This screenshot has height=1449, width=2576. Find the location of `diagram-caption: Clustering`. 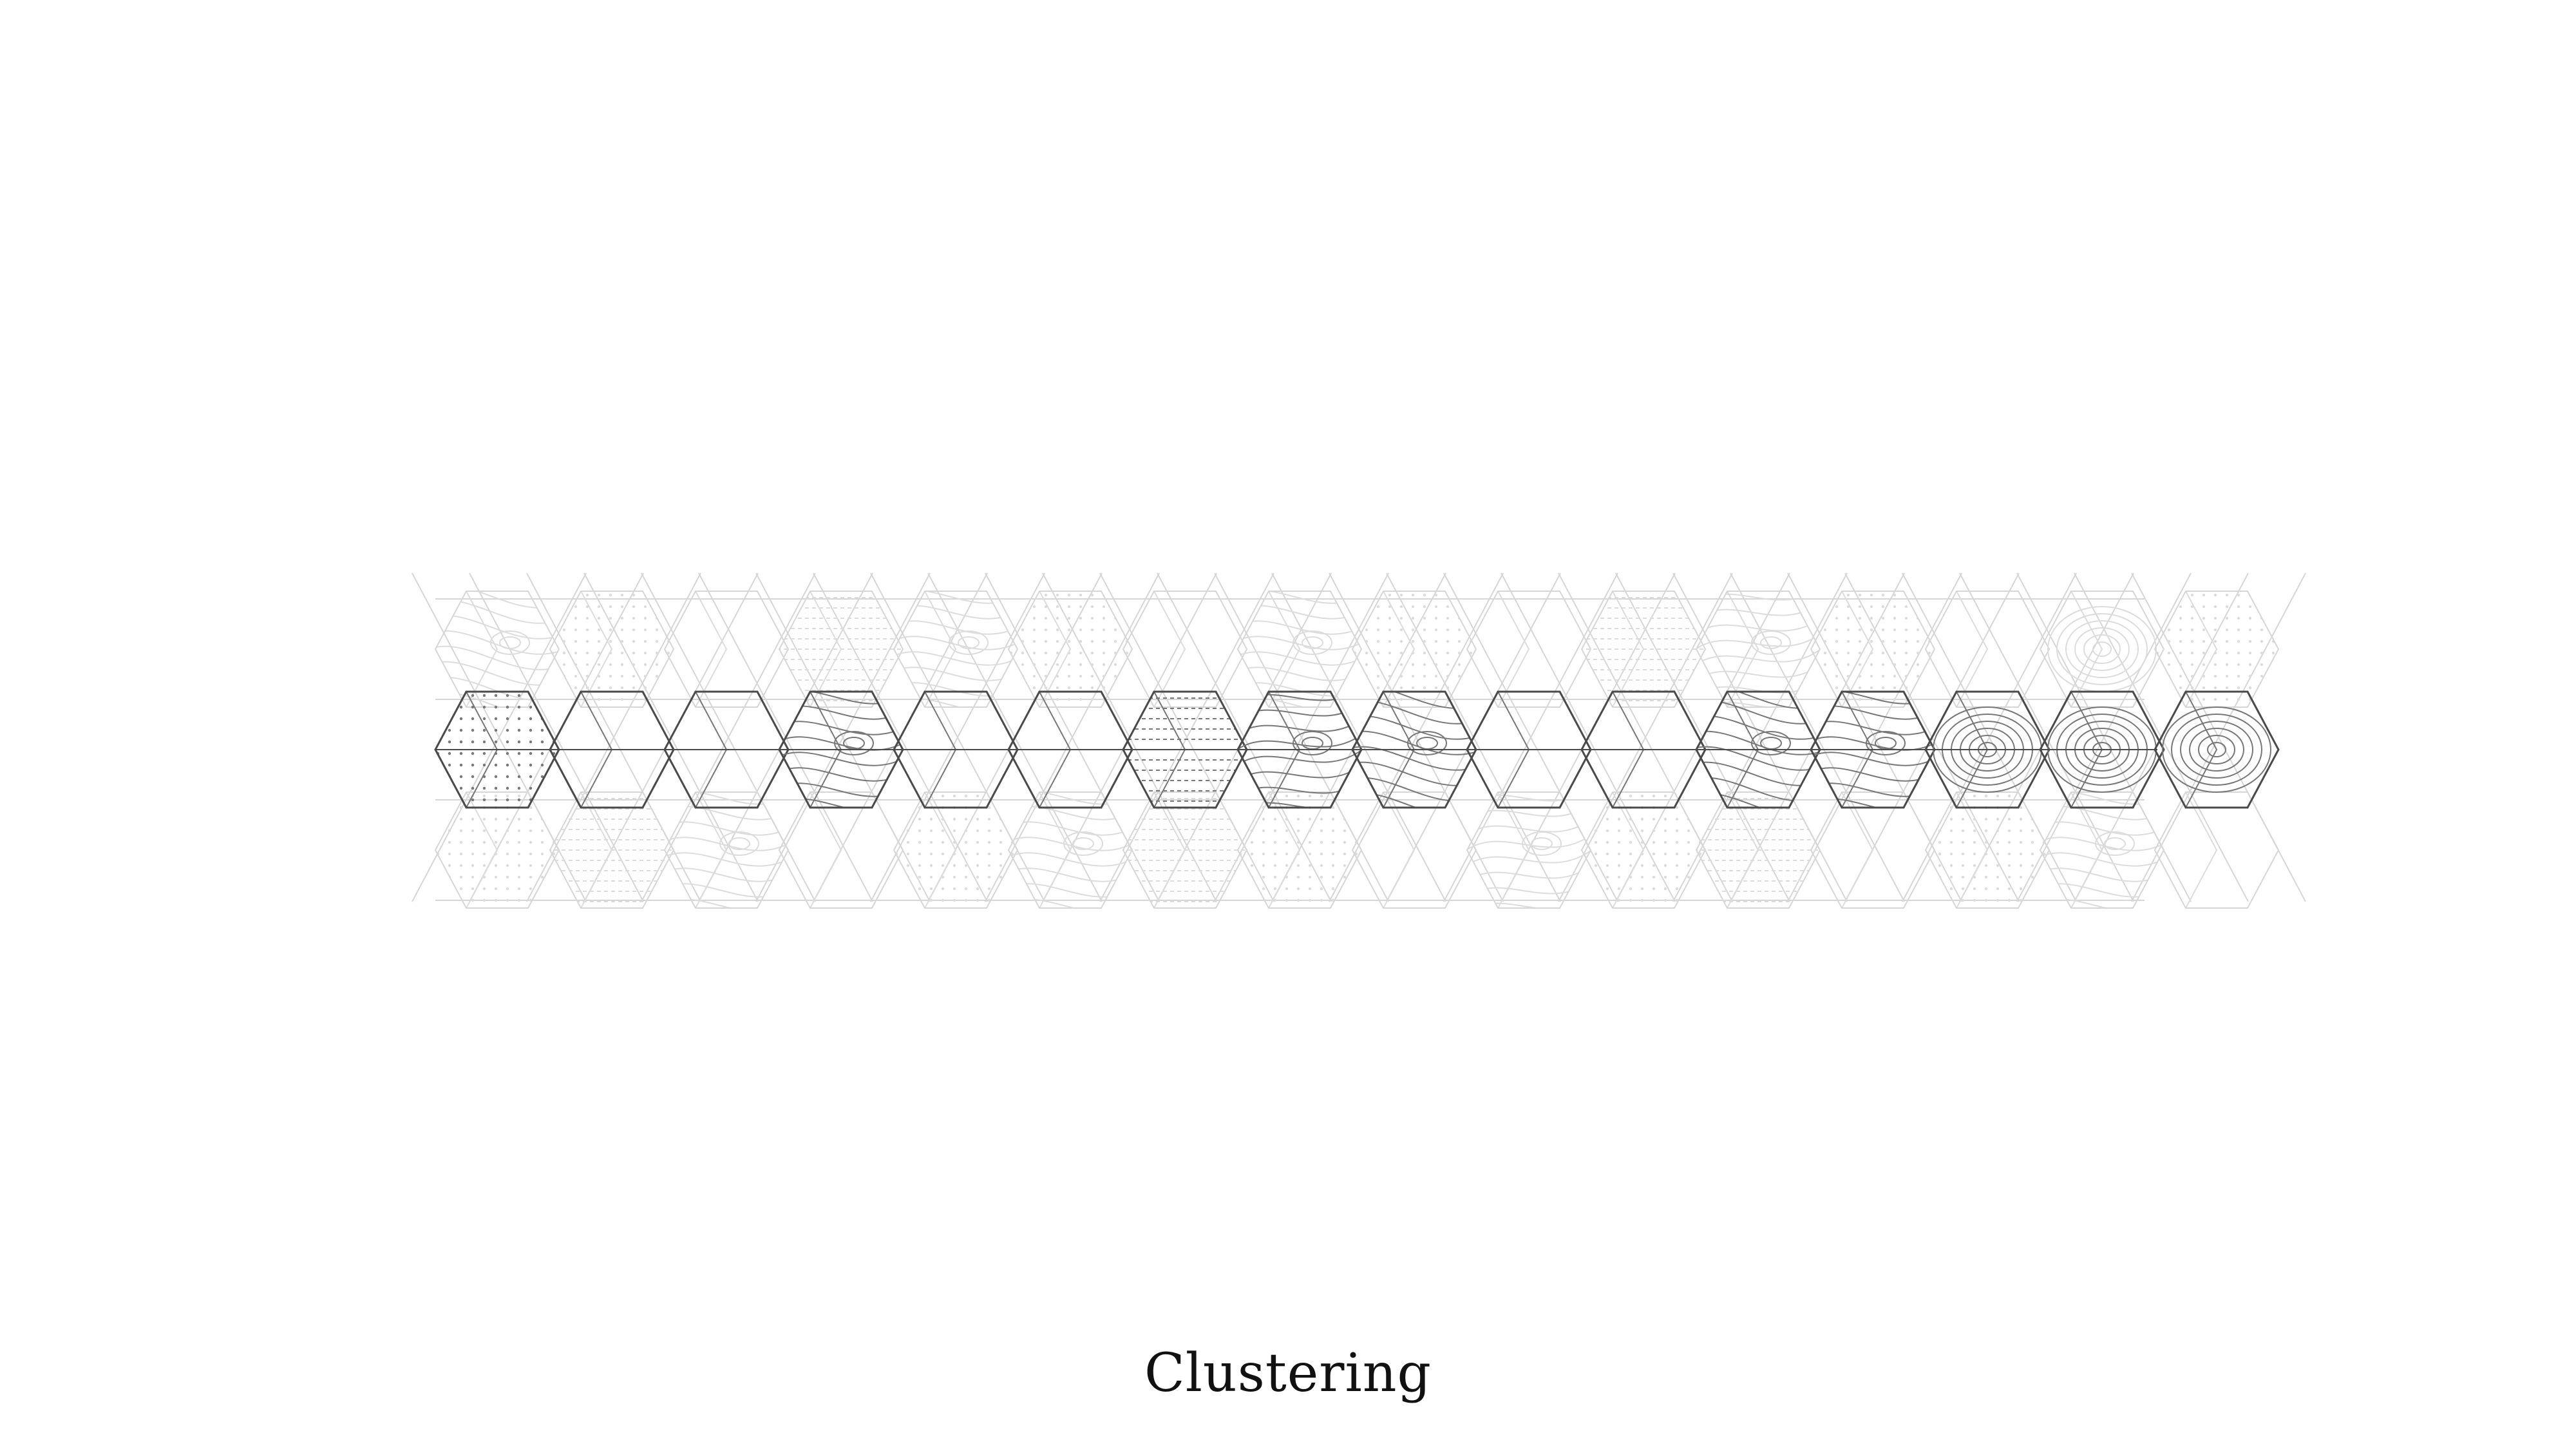

diagram-caption: Clustering is located at coordinates (1288, 1374).